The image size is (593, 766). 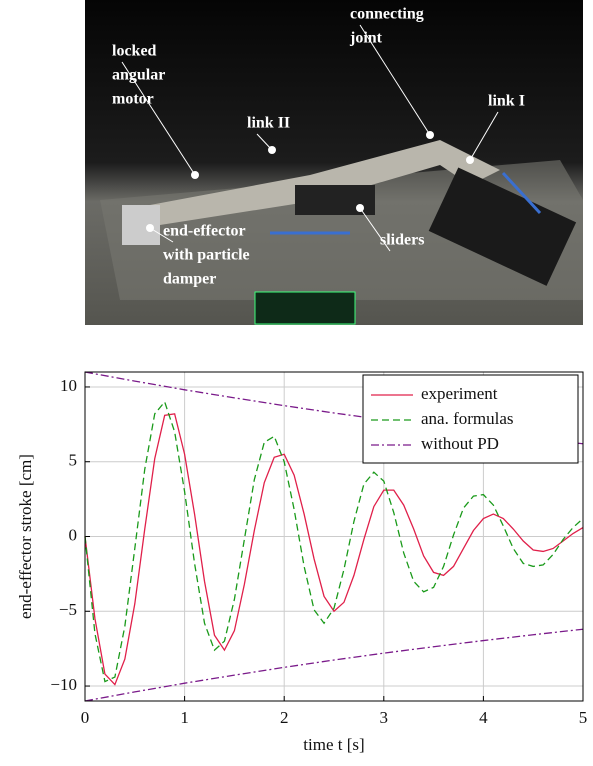 What do you see at coordinates (483, 717) in the screenshot?
I see `x-tick-label: 4` at bounding box center [483, 717].